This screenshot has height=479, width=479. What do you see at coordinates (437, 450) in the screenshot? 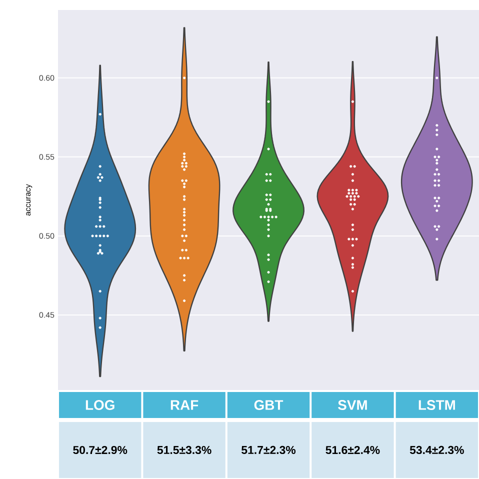
I see `text: 53.4±2.3%` at bounding box center [437, 450].